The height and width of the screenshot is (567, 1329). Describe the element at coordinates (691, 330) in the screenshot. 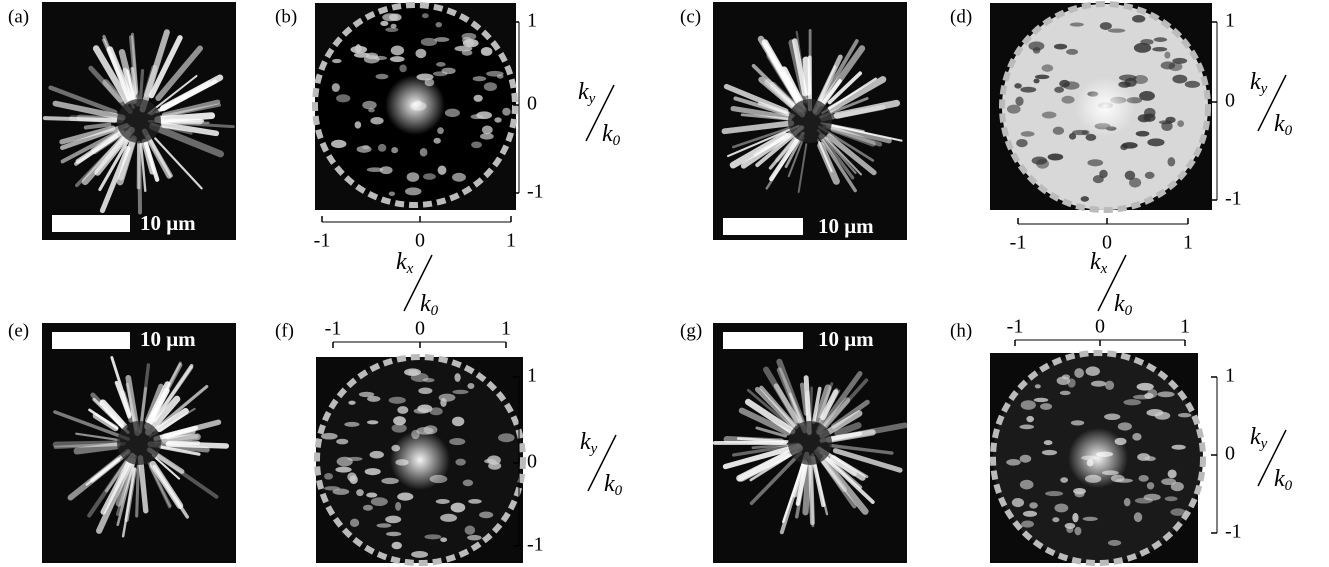

I see `panel-label: (g)` at that location.